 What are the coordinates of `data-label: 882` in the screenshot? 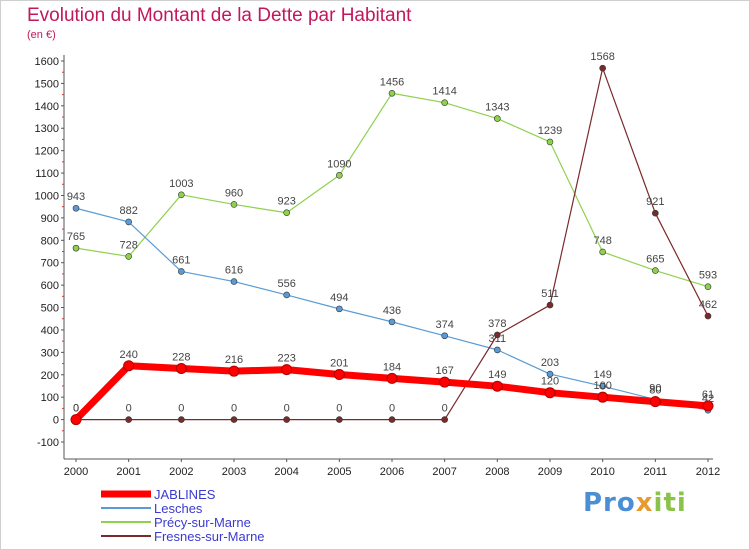 It's located at (128, 211).